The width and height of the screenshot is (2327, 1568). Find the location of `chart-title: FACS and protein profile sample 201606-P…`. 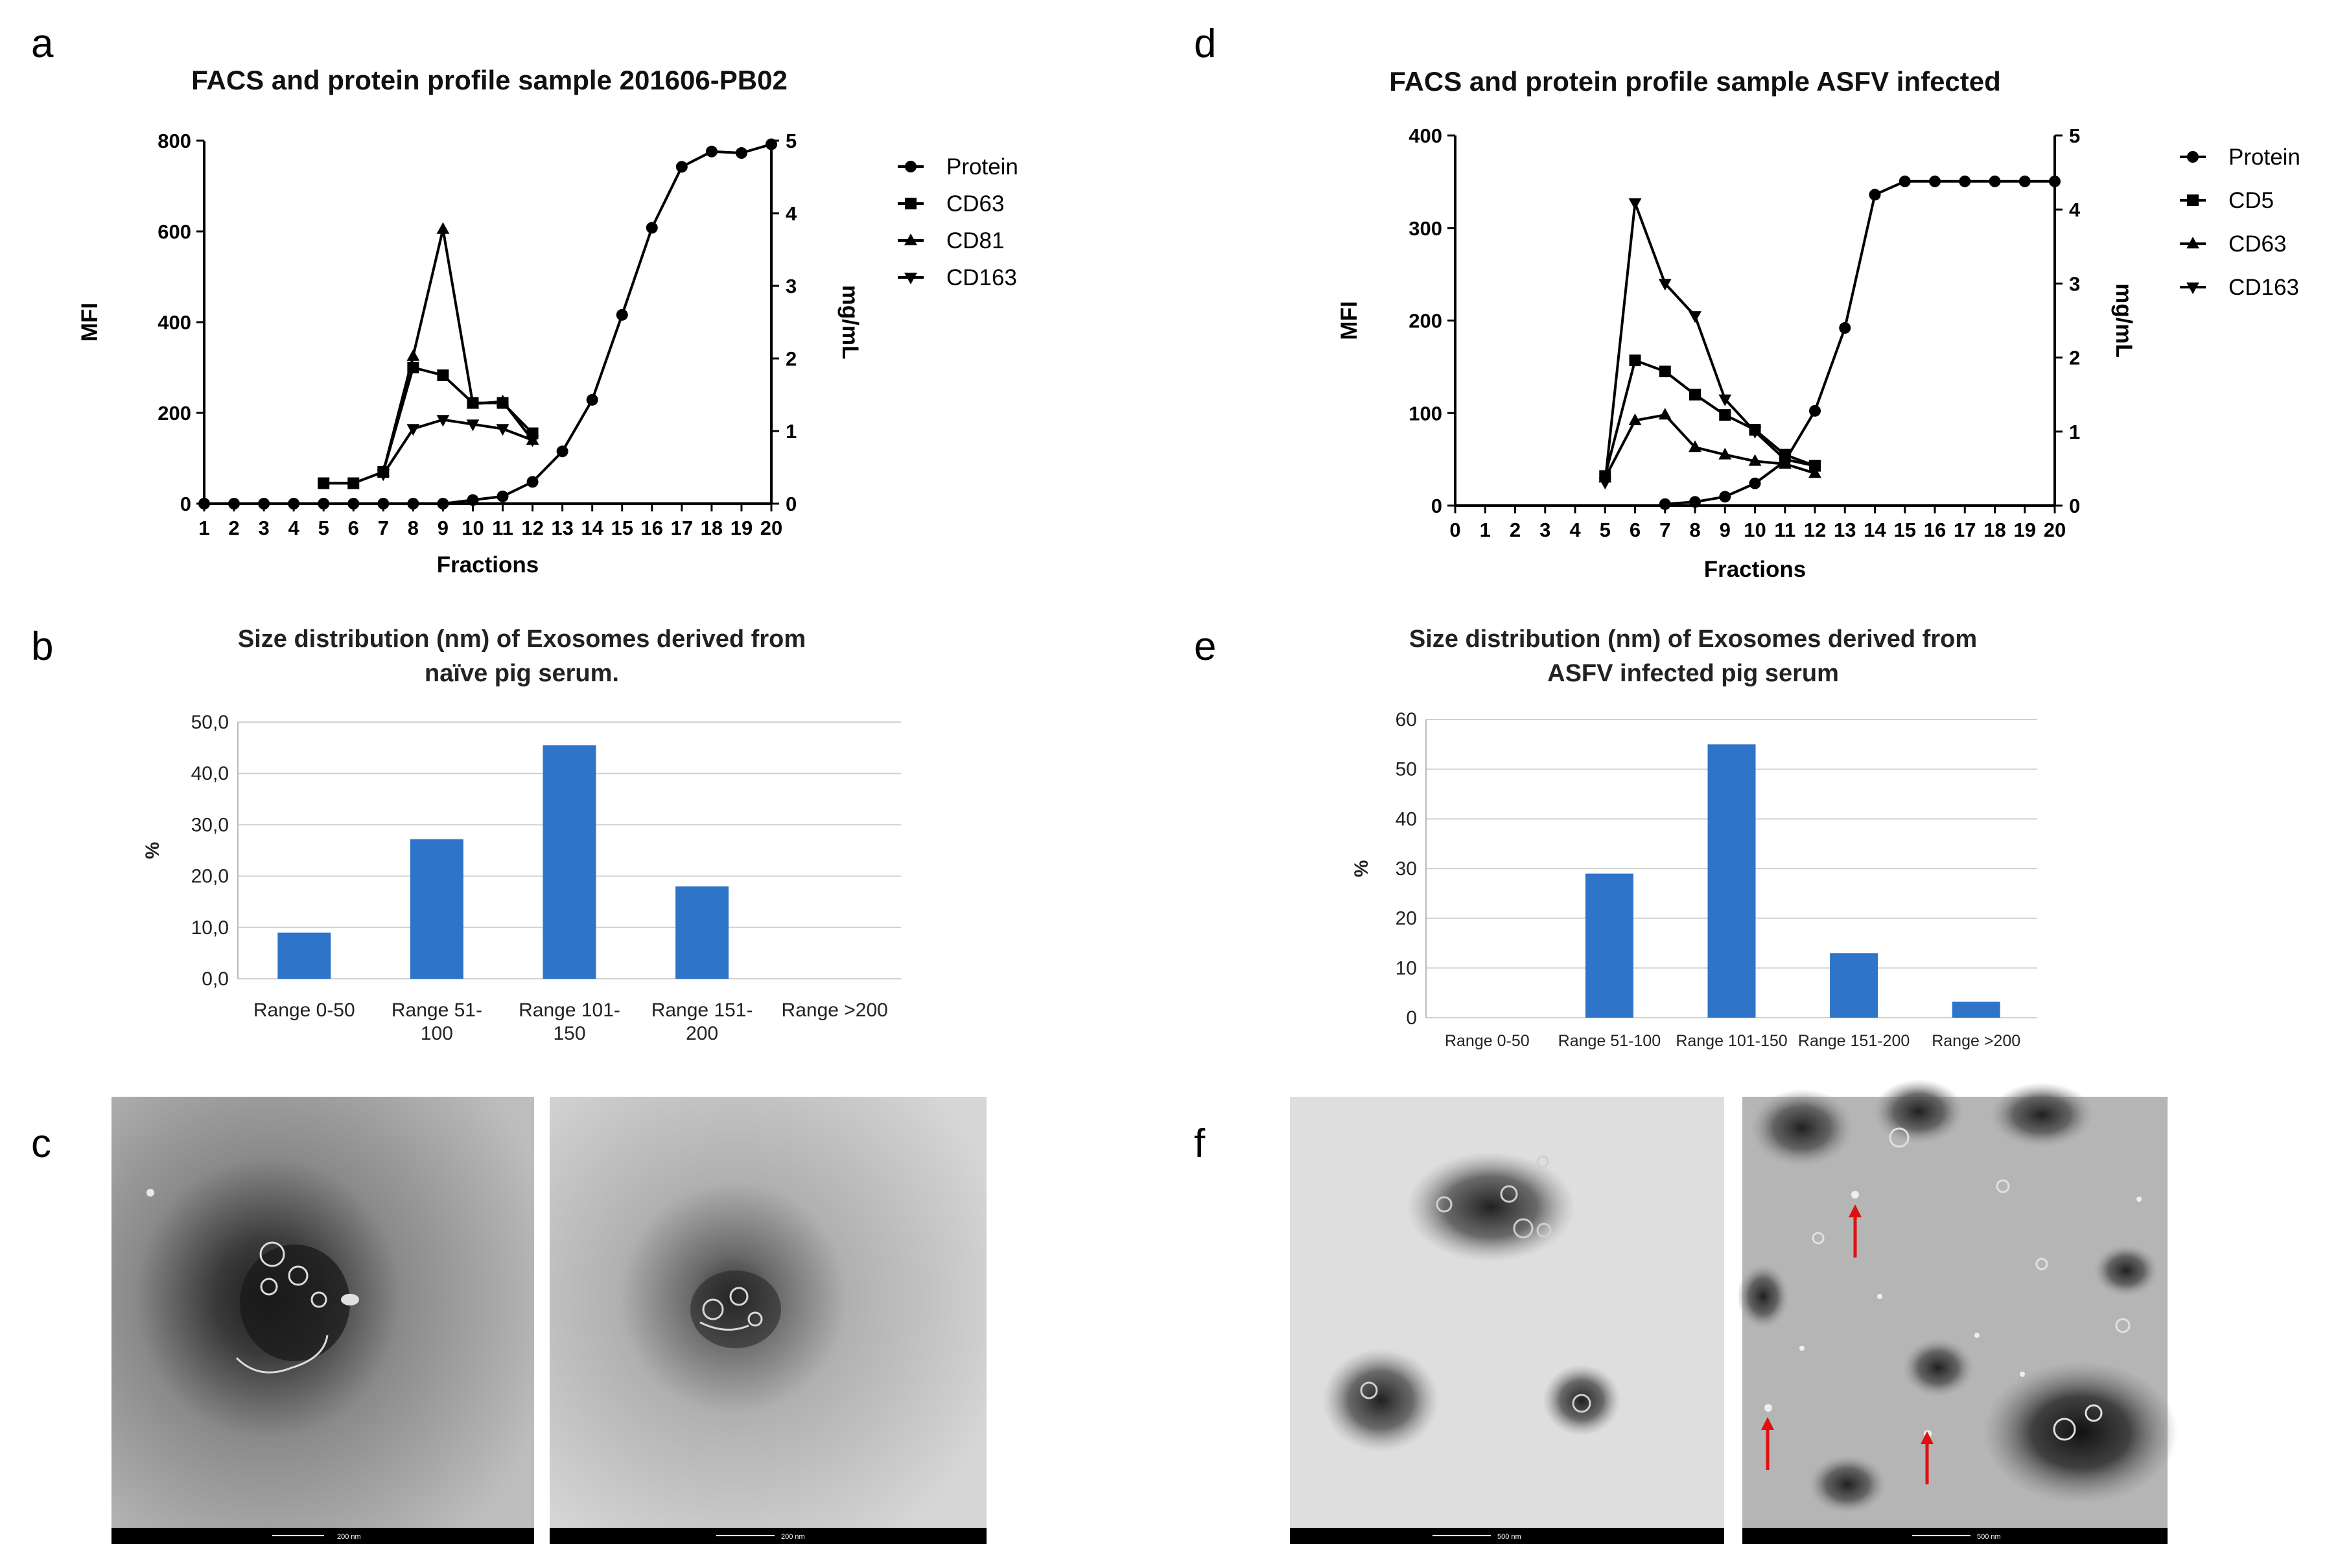

chart-title: FACS and protein profile sample 201606-P… is located at coordinates (489, 80).